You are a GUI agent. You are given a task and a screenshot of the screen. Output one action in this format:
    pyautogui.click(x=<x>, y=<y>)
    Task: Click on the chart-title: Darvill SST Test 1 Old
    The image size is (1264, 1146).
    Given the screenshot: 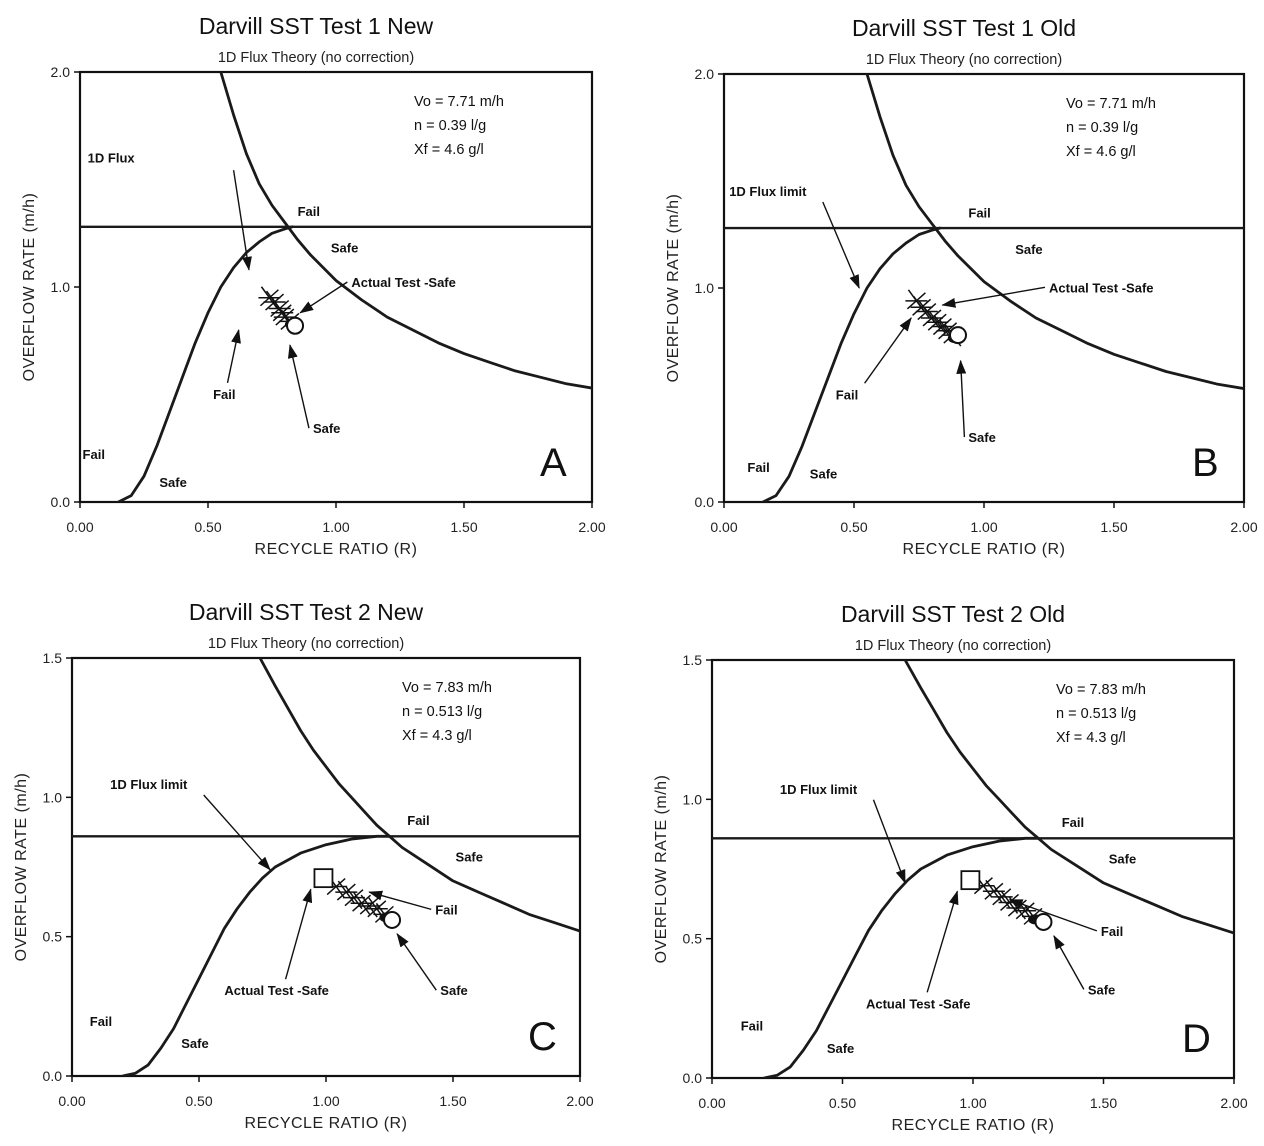 What is the action you would take?
    pyautogui.click(x=964, y=28)
    